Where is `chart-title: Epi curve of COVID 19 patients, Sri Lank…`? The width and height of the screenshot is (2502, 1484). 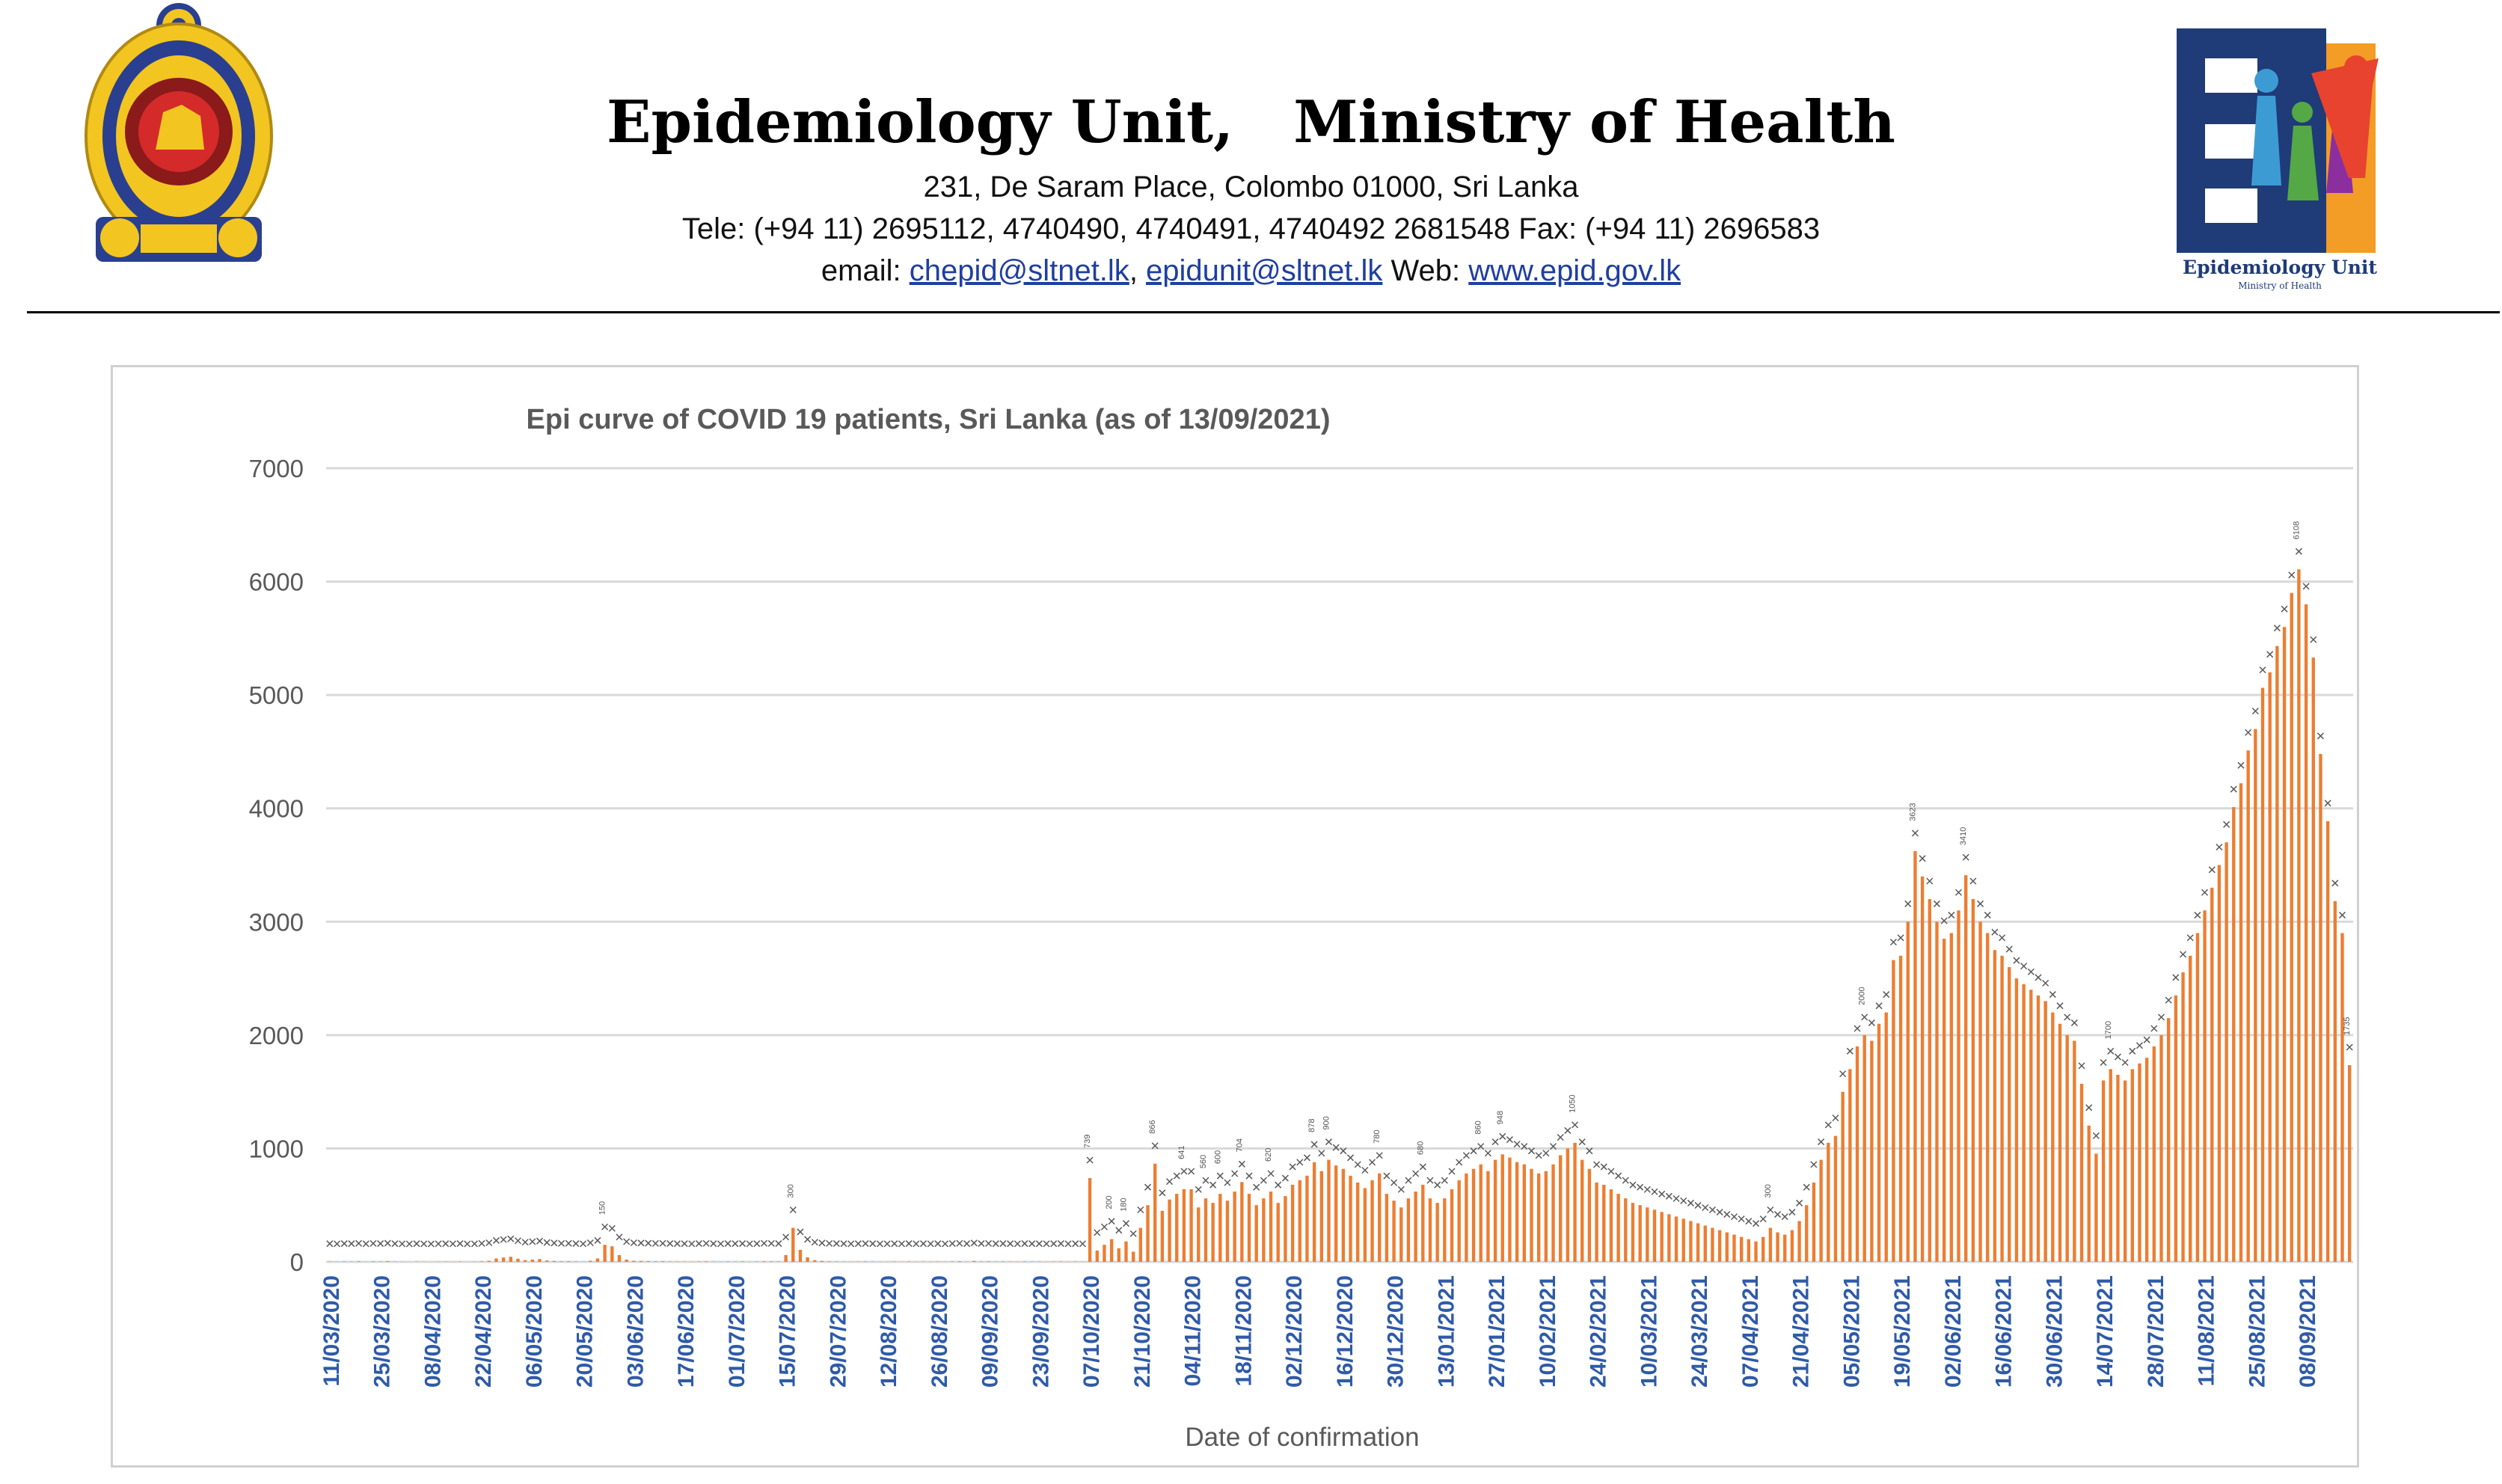
chart-title: Epi curve of COVID 19 patients, Sri Lank… is located at coordinates (929, 419).